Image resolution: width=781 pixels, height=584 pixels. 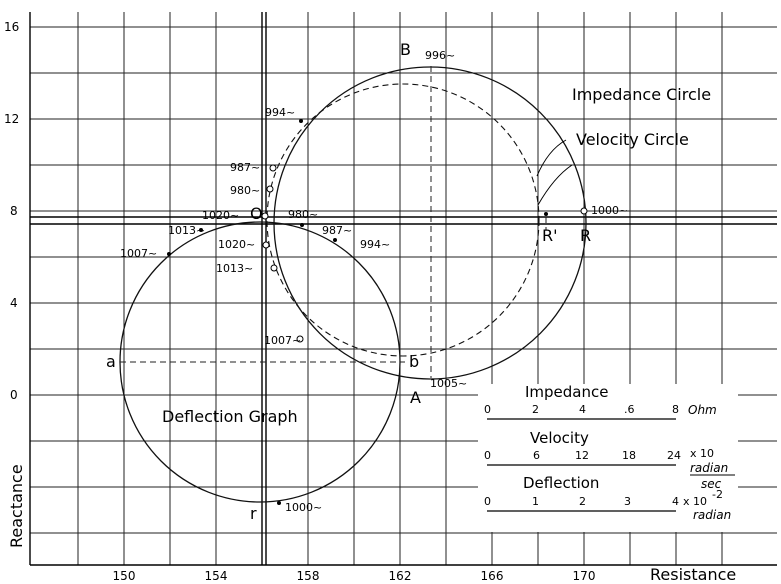 I want to click on deflection-tick: 2, so click(x=582, y=501).